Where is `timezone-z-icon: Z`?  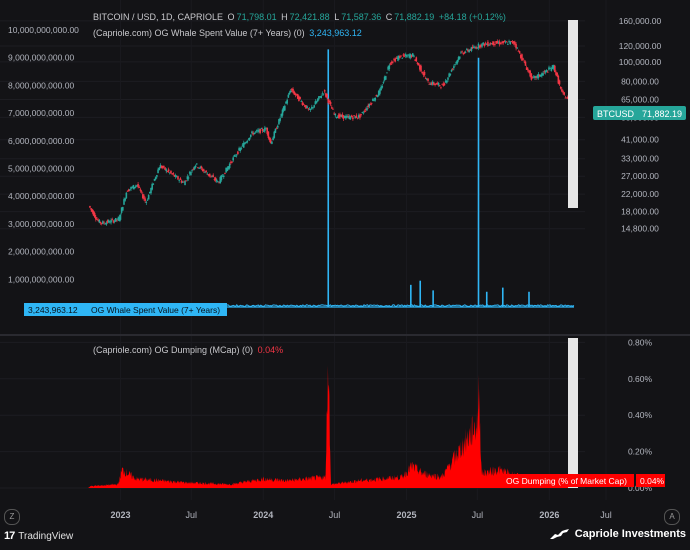
timezone-z-icon: Z is located at coordinates (12, 517).